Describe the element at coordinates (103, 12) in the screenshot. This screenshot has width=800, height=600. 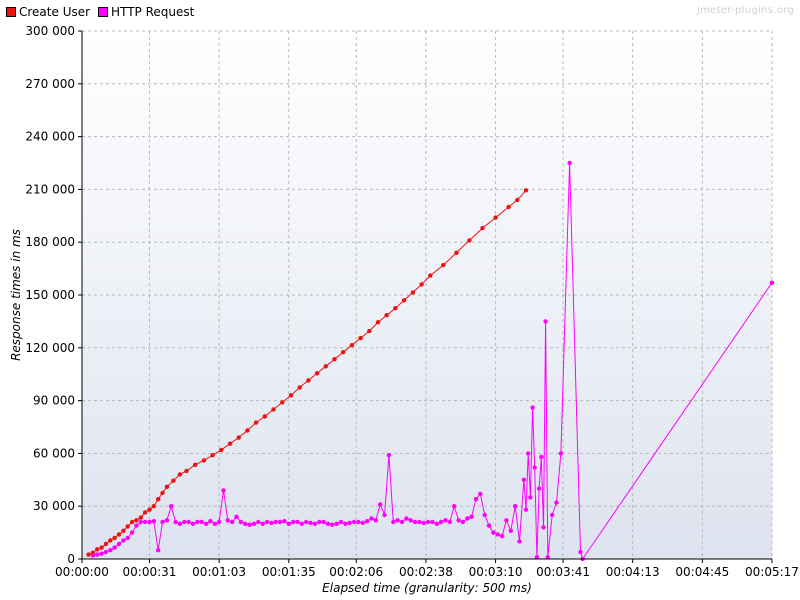
I see `legend-swatch-http-request` at that location.